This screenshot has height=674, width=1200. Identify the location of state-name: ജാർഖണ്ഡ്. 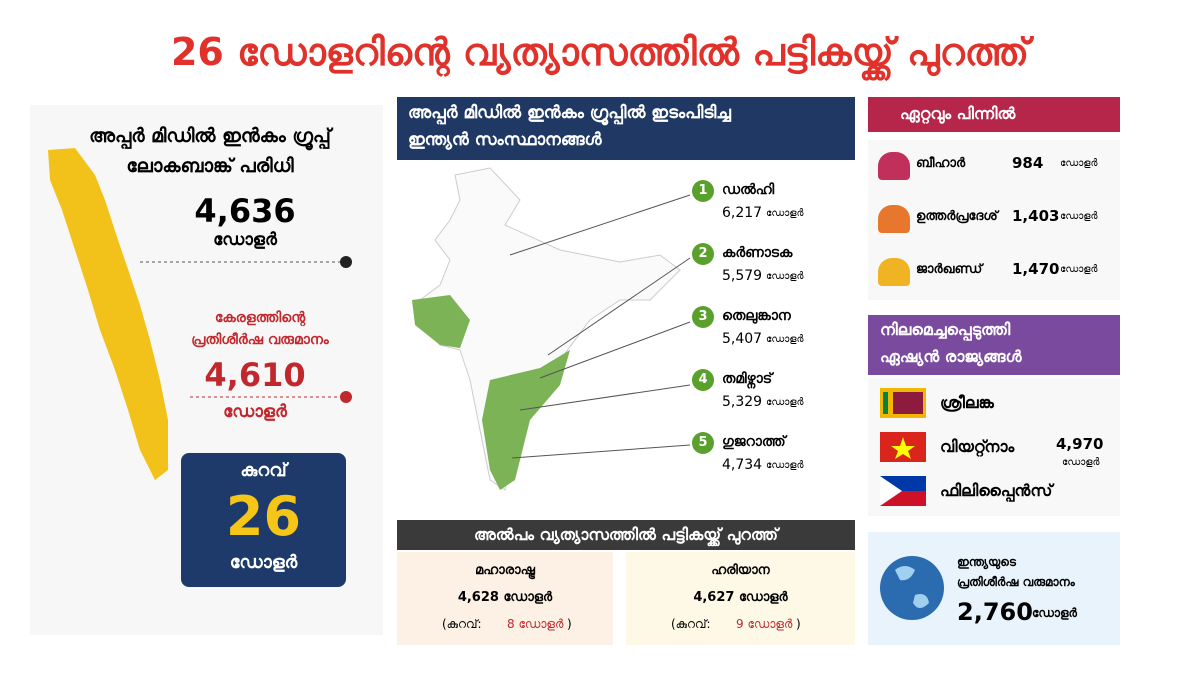
(949, 269).